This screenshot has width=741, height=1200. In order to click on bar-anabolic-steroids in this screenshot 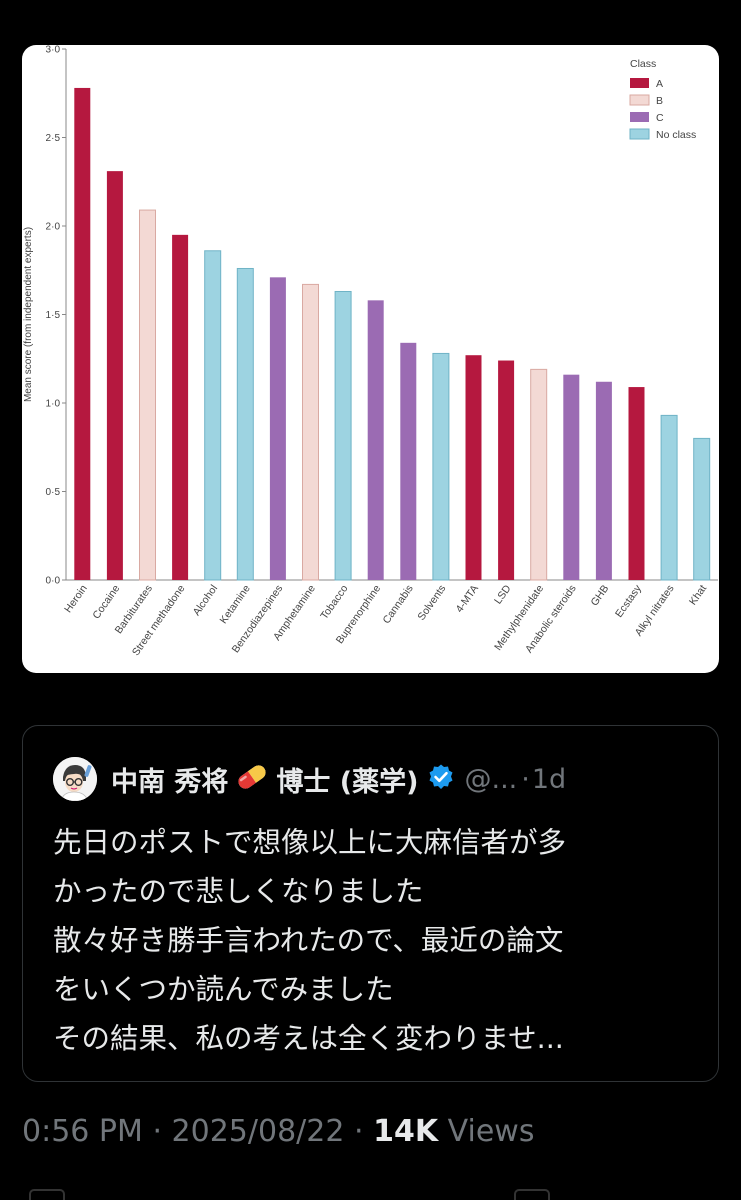, I will do `click(571, 477)`.